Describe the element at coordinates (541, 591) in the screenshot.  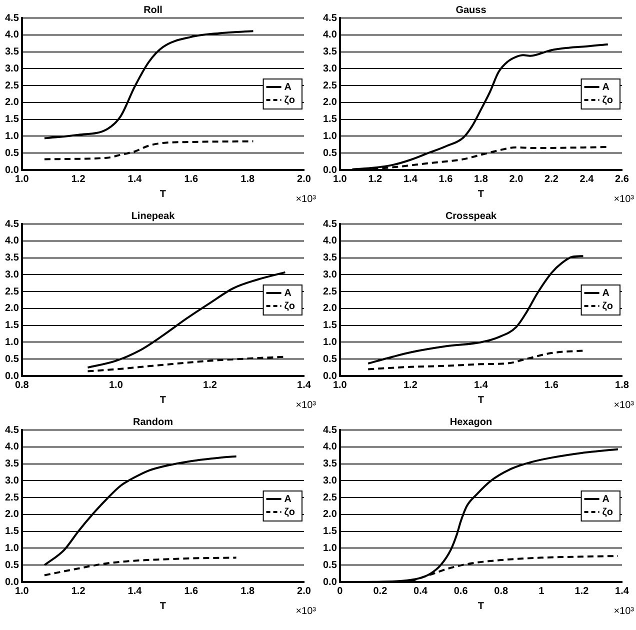
I see `x-tick-label: 1` at that location.